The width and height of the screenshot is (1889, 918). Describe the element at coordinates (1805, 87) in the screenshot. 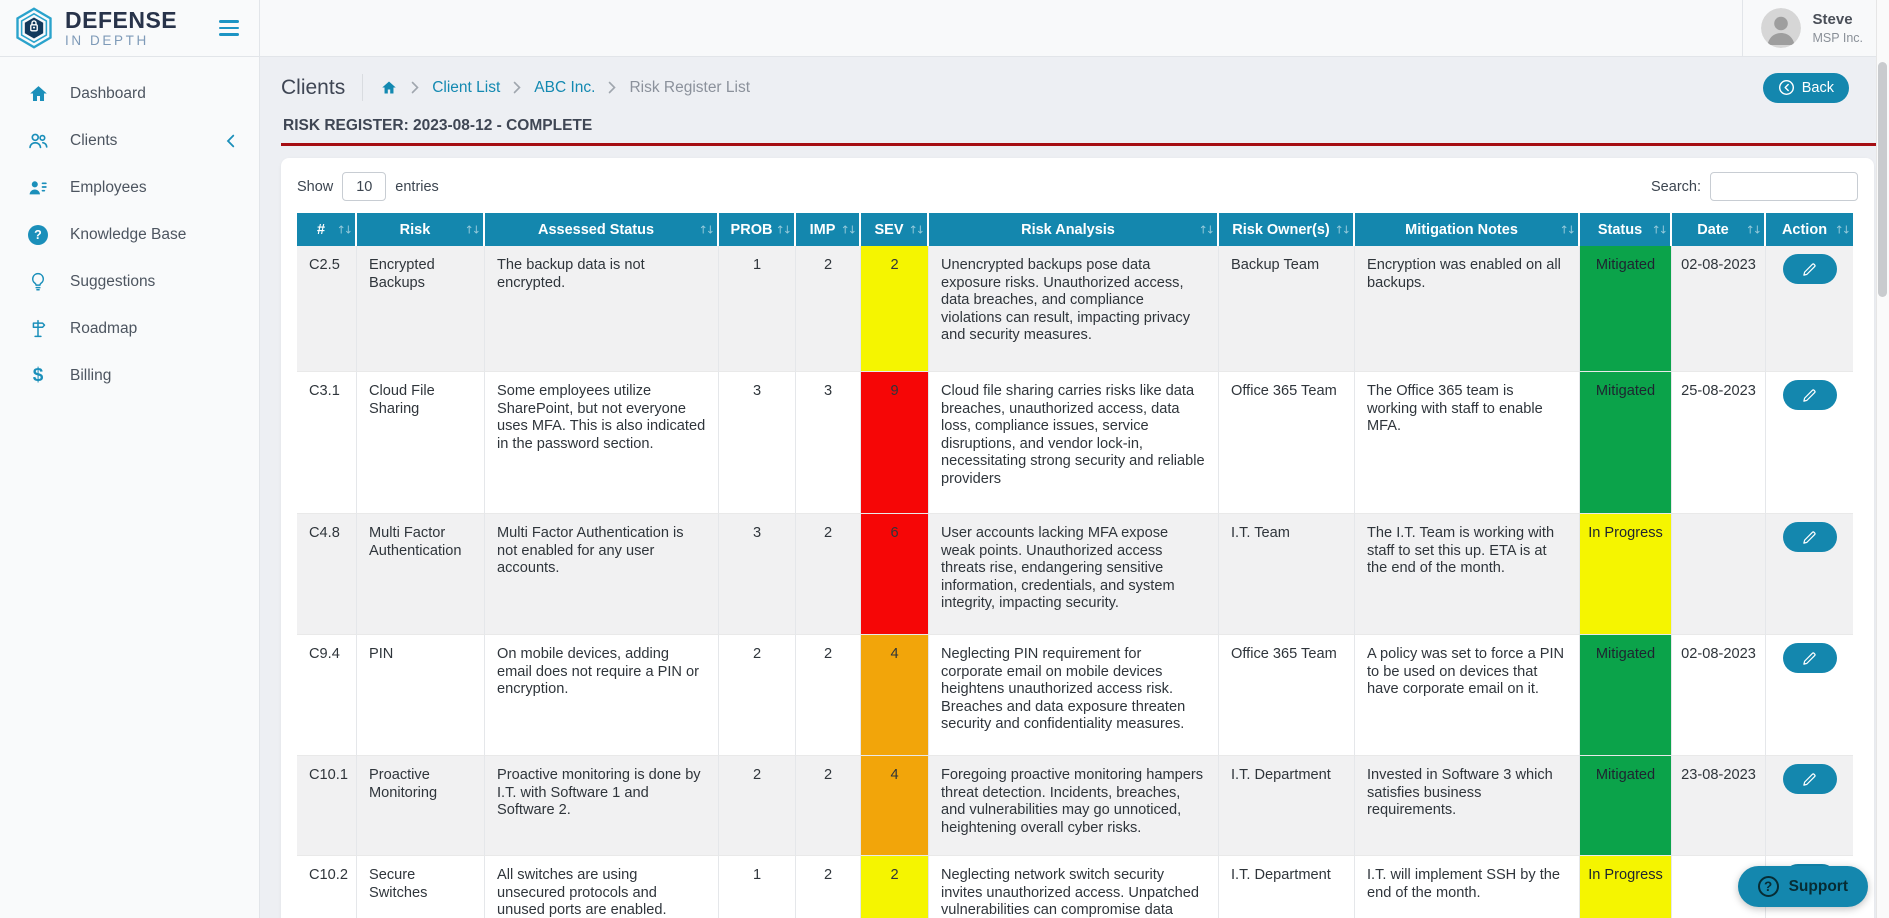

I see `back-button: Back` at that location.